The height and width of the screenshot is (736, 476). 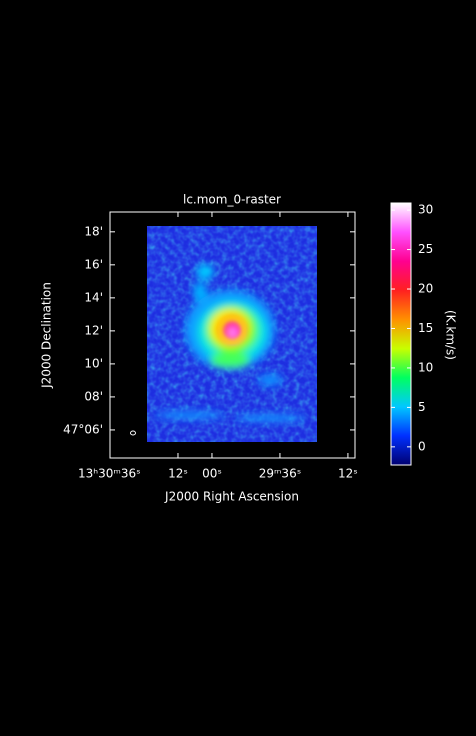 I want to click on colorbar-tick-label: 20, so click(x=425, y=289).